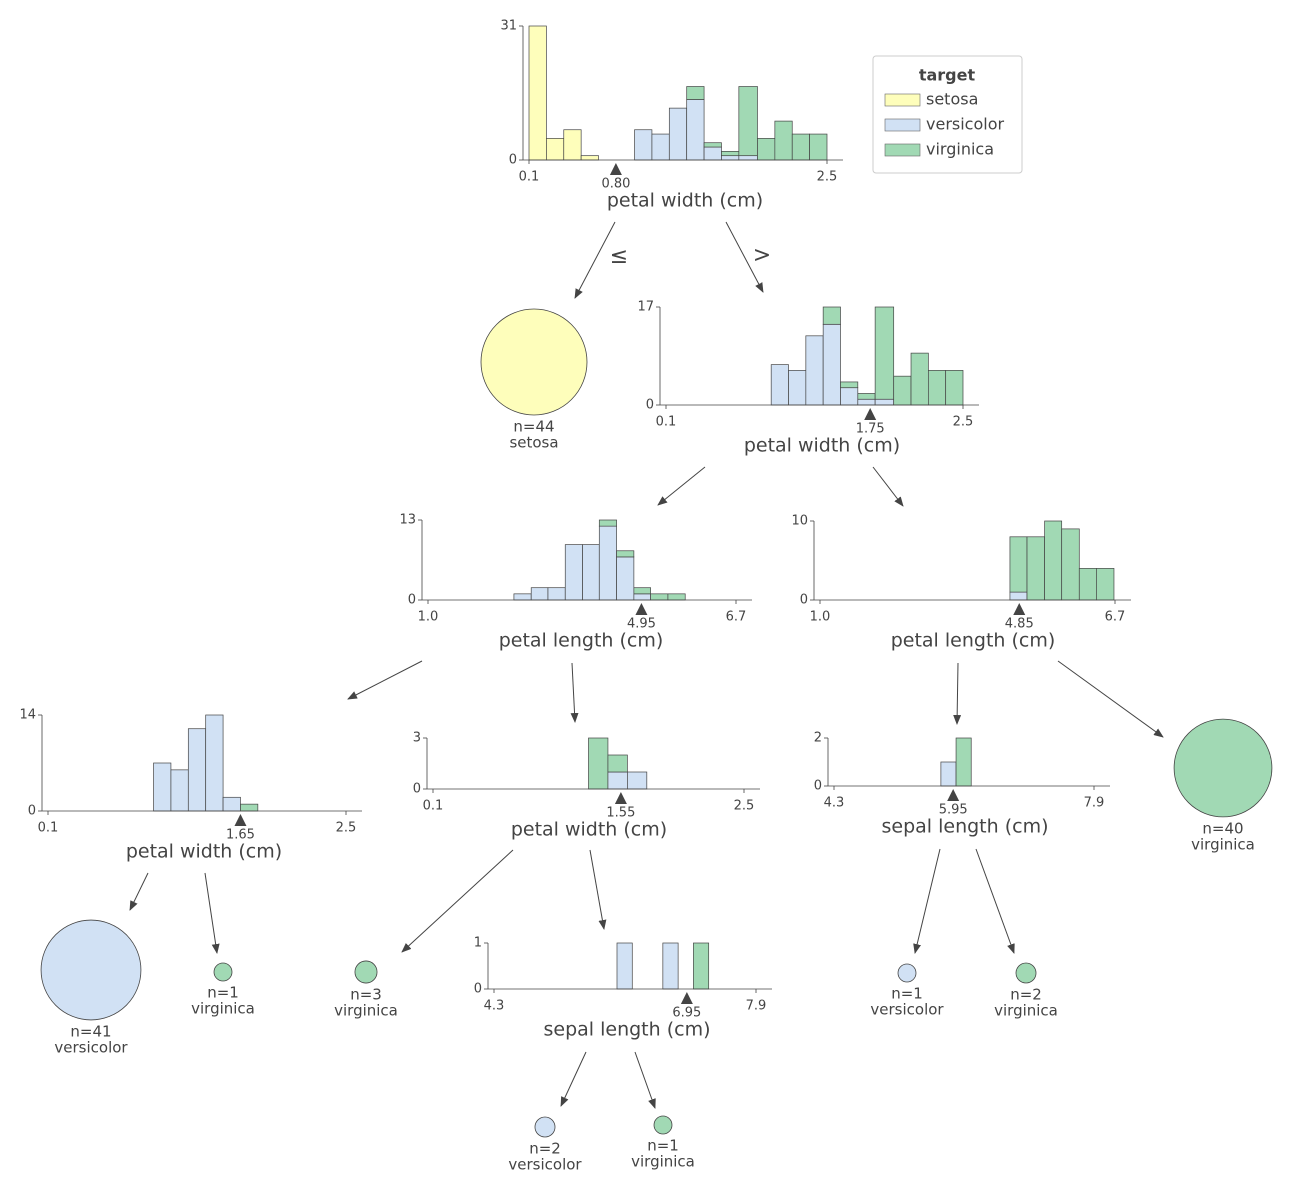 The width and height of the screenshot is (1291, 1183). Describe the element at coordinates (627, 1030) in the screenshot. I see `feature-label: sepal length (cm)` at that location.